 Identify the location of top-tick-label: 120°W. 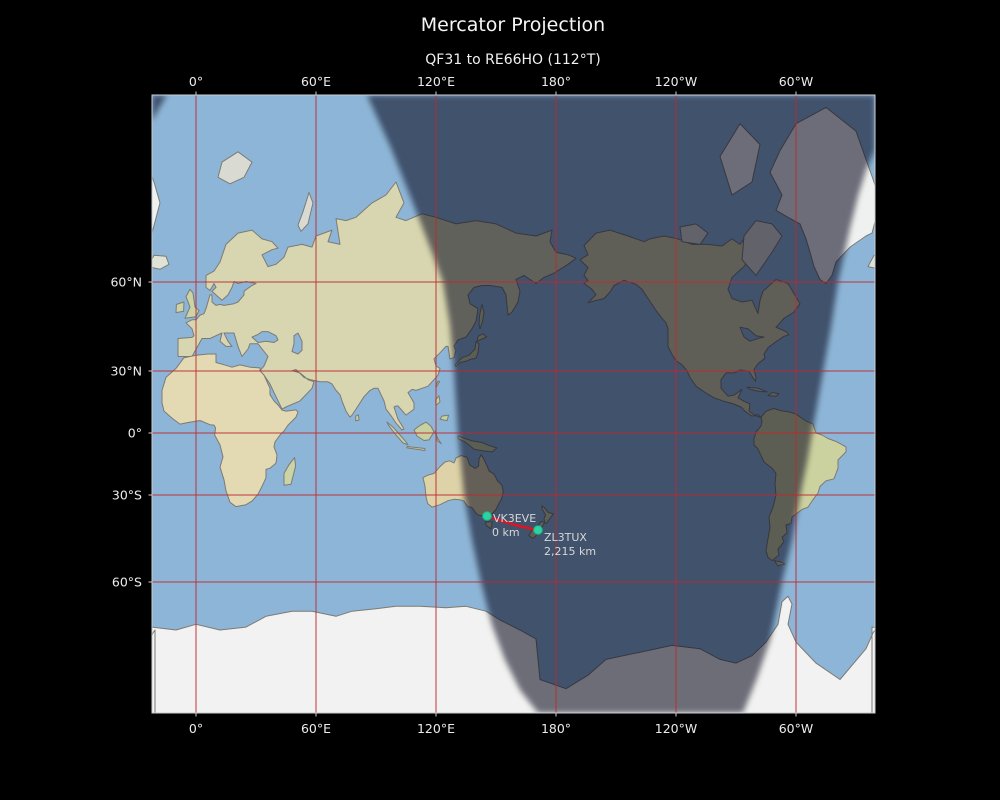
(676, 81).